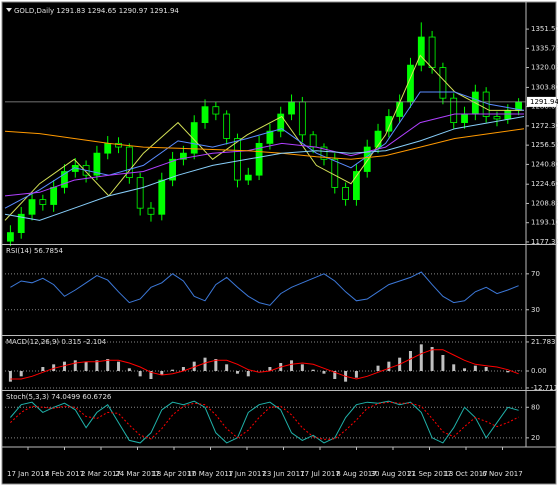  I want to click on x-tick-label: 18 Apr 2017, so click(173, 474).